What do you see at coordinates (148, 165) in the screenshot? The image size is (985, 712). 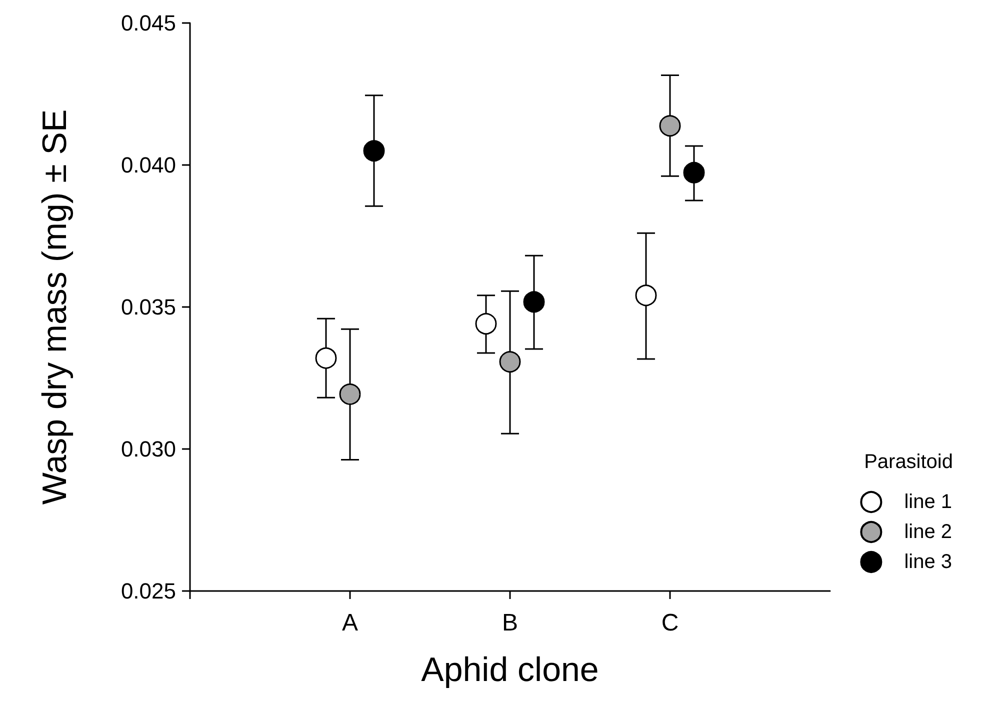 I see `y-tick-label: 0.040` at bounding box center [148, 165].